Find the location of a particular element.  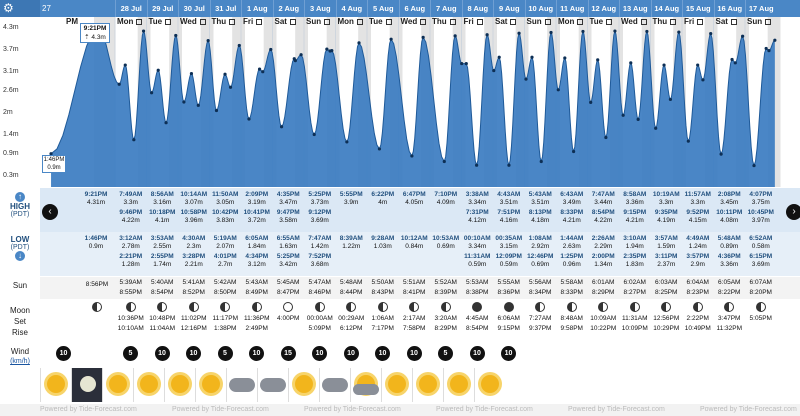

date-cell: 5 Aug is located at coordinates (383, 8).